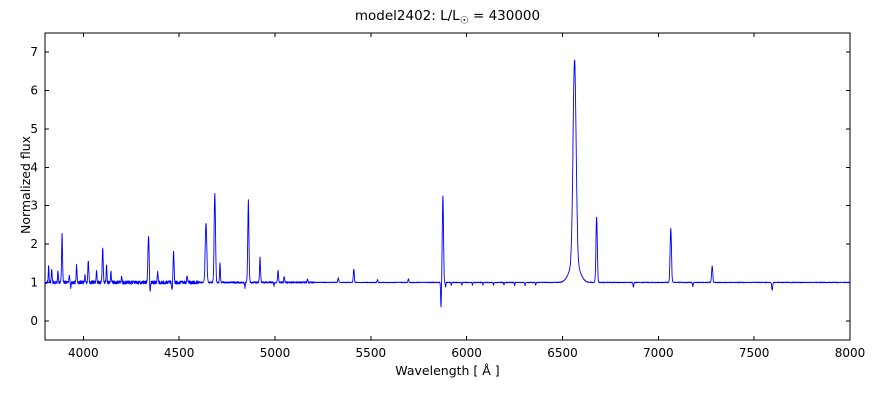  What do you see at coordinates (275, 353) in the screenshot?
I see `x-tick-label: 5000` at bounding box center [275, 353].